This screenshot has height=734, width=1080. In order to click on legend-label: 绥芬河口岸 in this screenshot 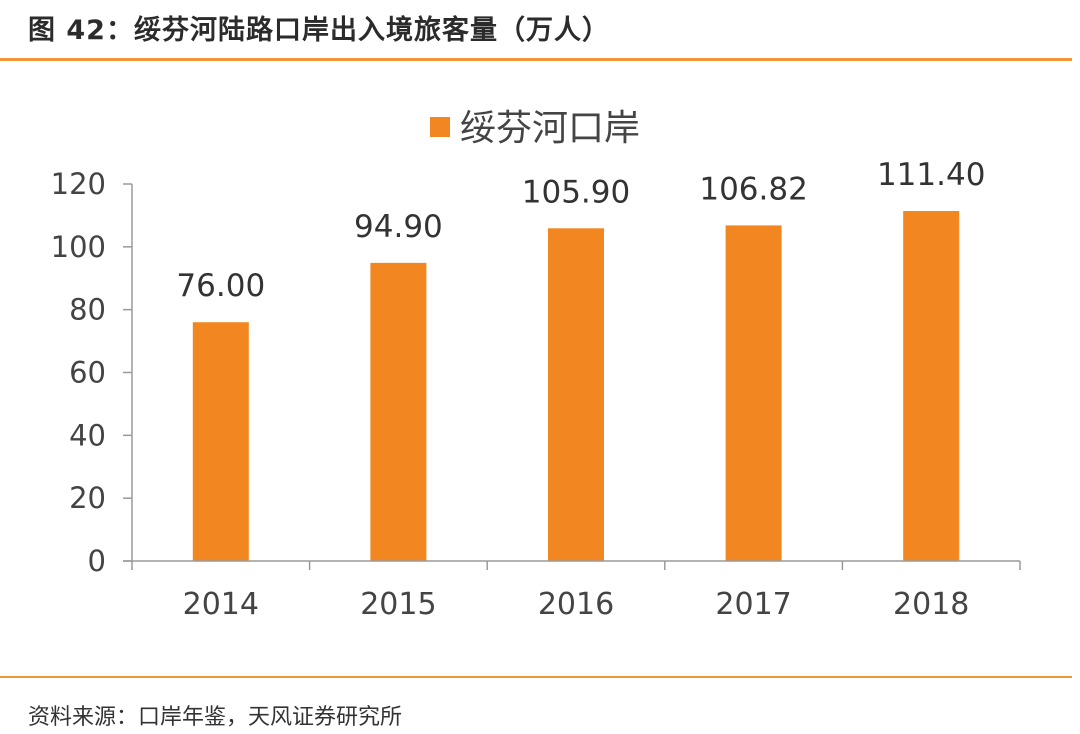, I will do `click(550, 128)`.